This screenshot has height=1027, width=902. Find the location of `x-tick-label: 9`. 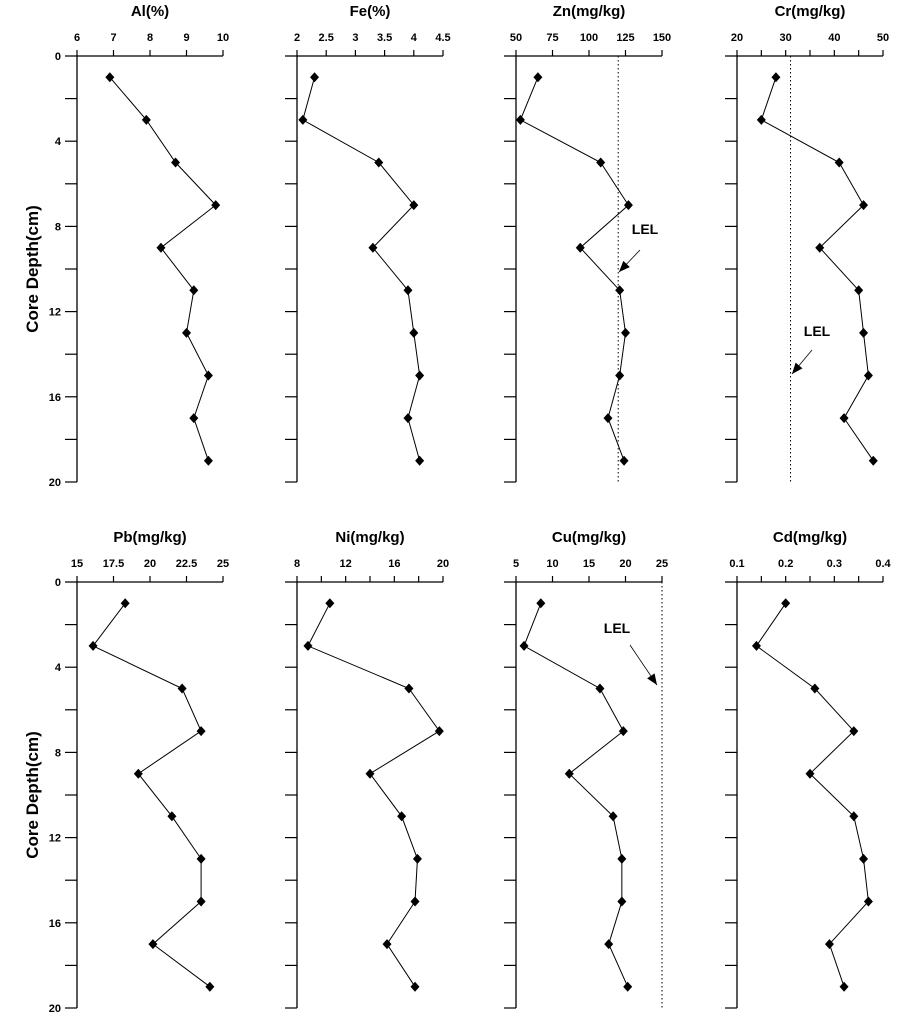

x-tick-label: 9 is located at coordinates (186, 38).